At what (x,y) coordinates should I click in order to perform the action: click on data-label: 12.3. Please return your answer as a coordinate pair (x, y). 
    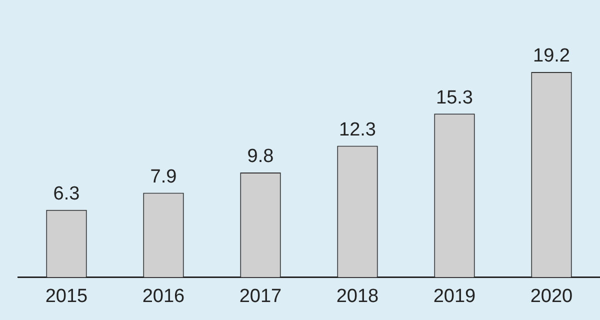
    Looking at the image, I should click on (357, 129).